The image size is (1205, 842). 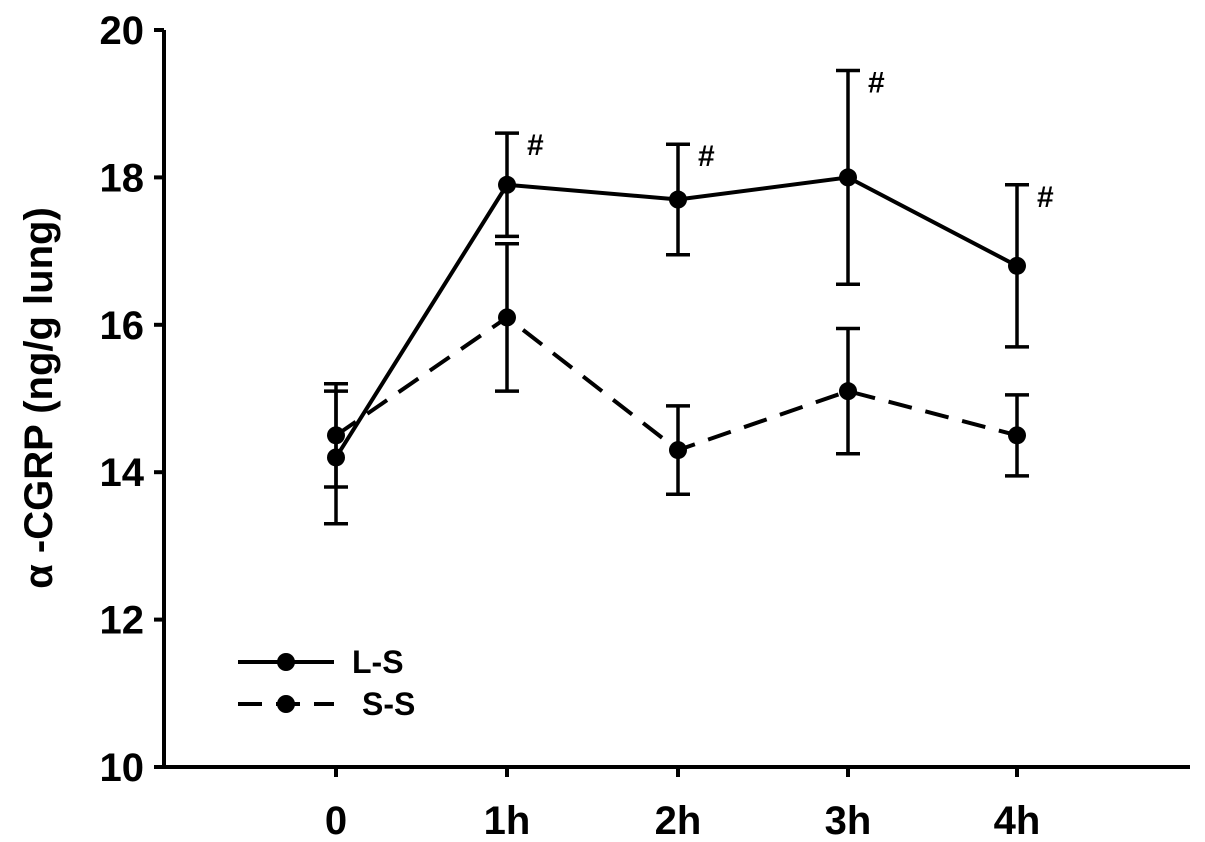 I want to click on legend-label: S-S, so click(x=388, y=704).